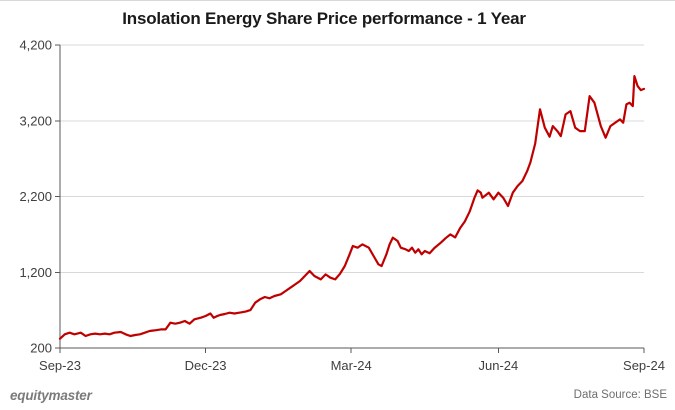 Image resolution: width=675 pixels, height=410 pixels. Describe the element at coordinates (35, 272) in the screenshot. I see `y-tick-label: 1,200` at that location.